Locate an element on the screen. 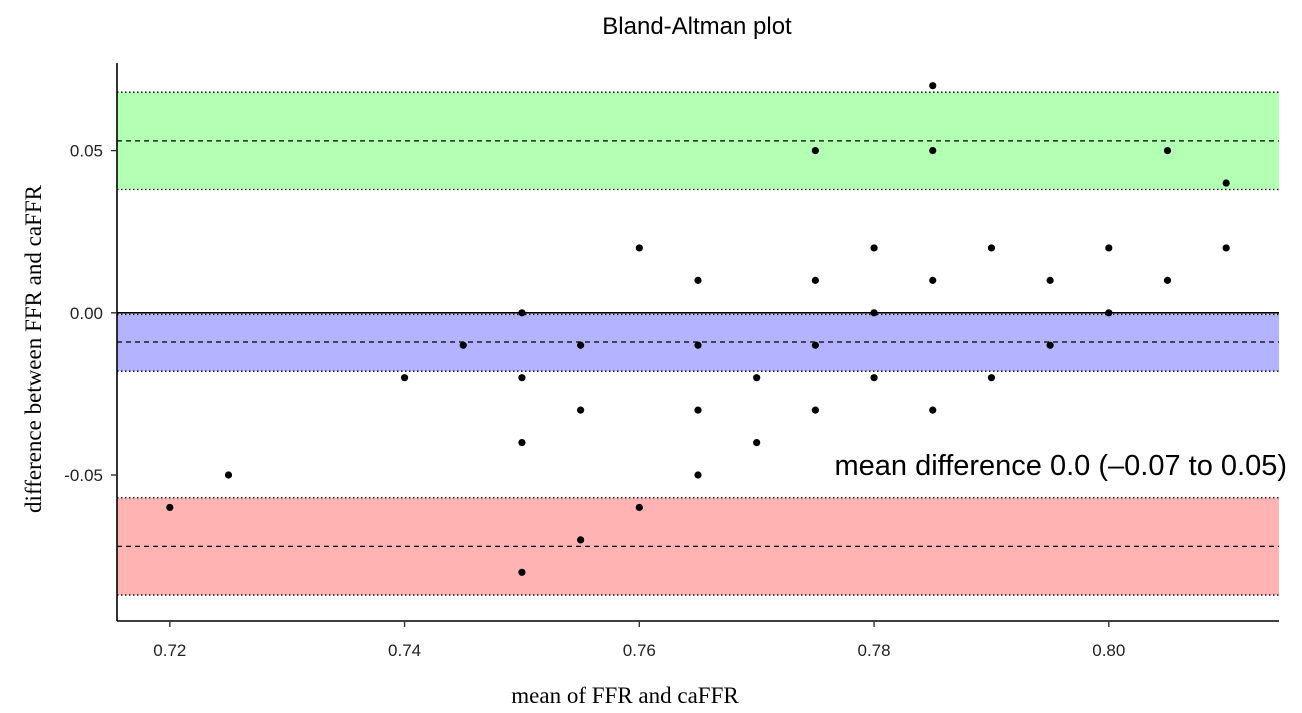 This screenshot has height=713, width=1302. y-tick-label: 0.05 is located at coordinates (86, 151).